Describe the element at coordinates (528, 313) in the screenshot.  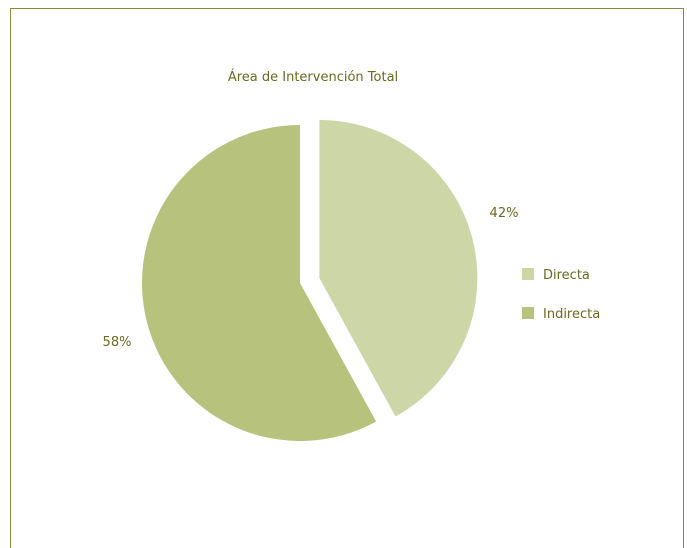
I see `legend-swatch-indirecta` at that location.